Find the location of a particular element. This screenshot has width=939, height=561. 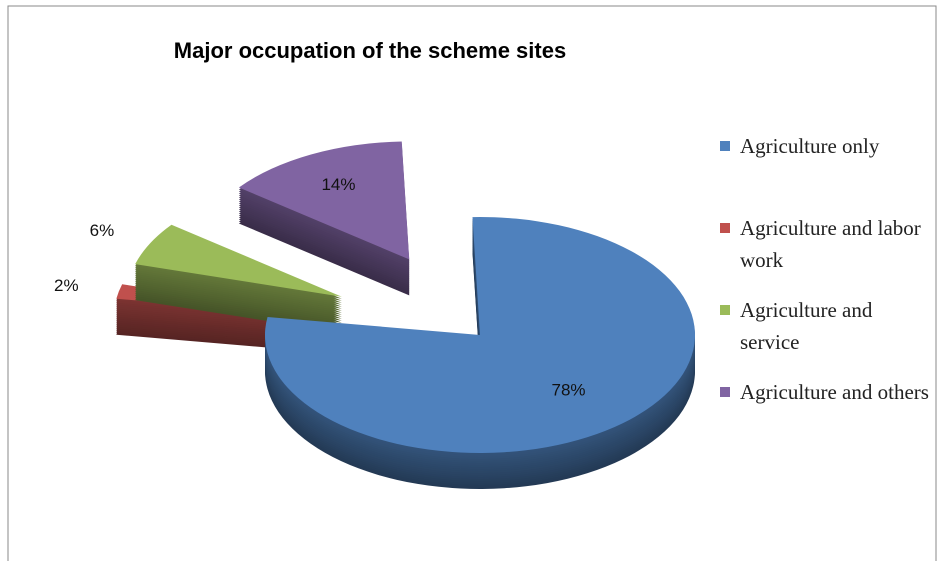

legend-label: Agriculture and others is located at coordinates (834, 392).